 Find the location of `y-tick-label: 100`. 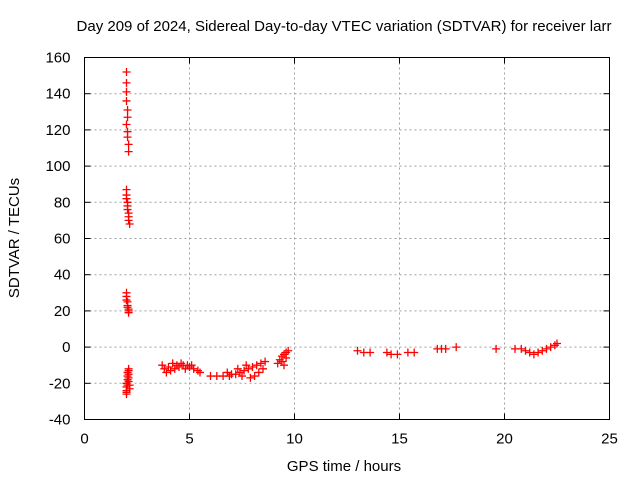

y-tick-label: 100 is located at coordinates (57, 166).